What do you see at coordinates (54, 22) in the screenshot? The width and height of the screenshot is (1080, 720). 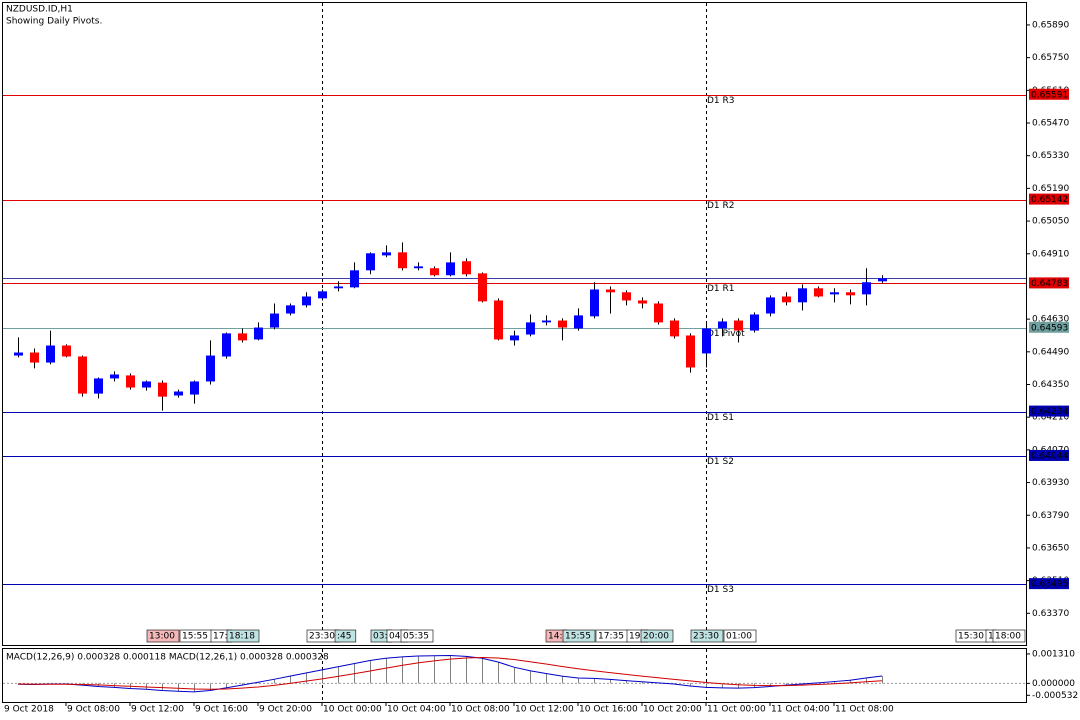 I see `pivot-subtitle: Showing Daily Pivots.` at bounding box center [54, 22].